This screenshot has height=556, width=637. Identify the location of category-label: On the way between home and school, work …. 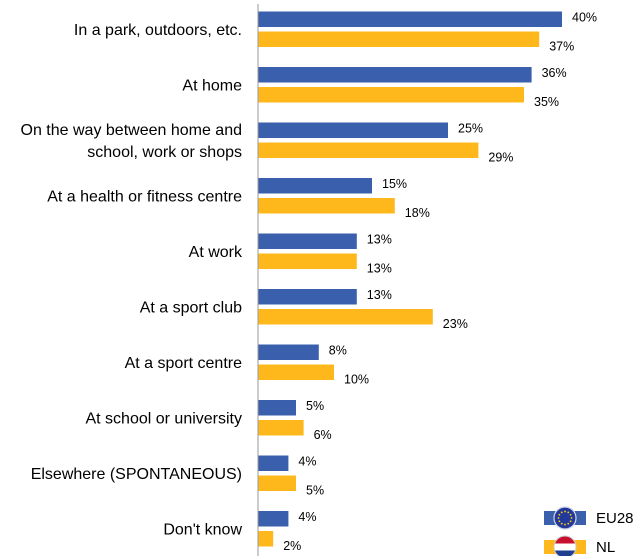
(131, 141).